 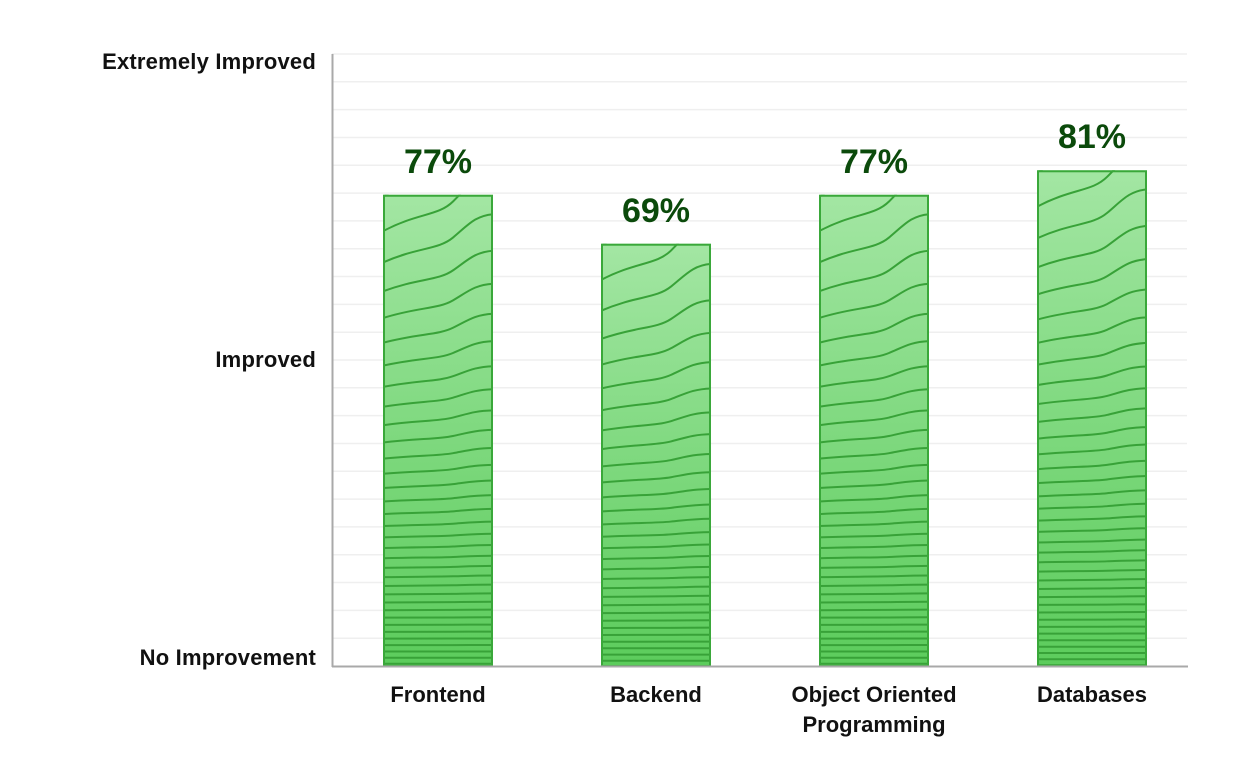 What do you see at coordinates (209, 61) in the screenshot?
I see `y-axis-label: Extremely Improved` at bounding box center [209, 61].